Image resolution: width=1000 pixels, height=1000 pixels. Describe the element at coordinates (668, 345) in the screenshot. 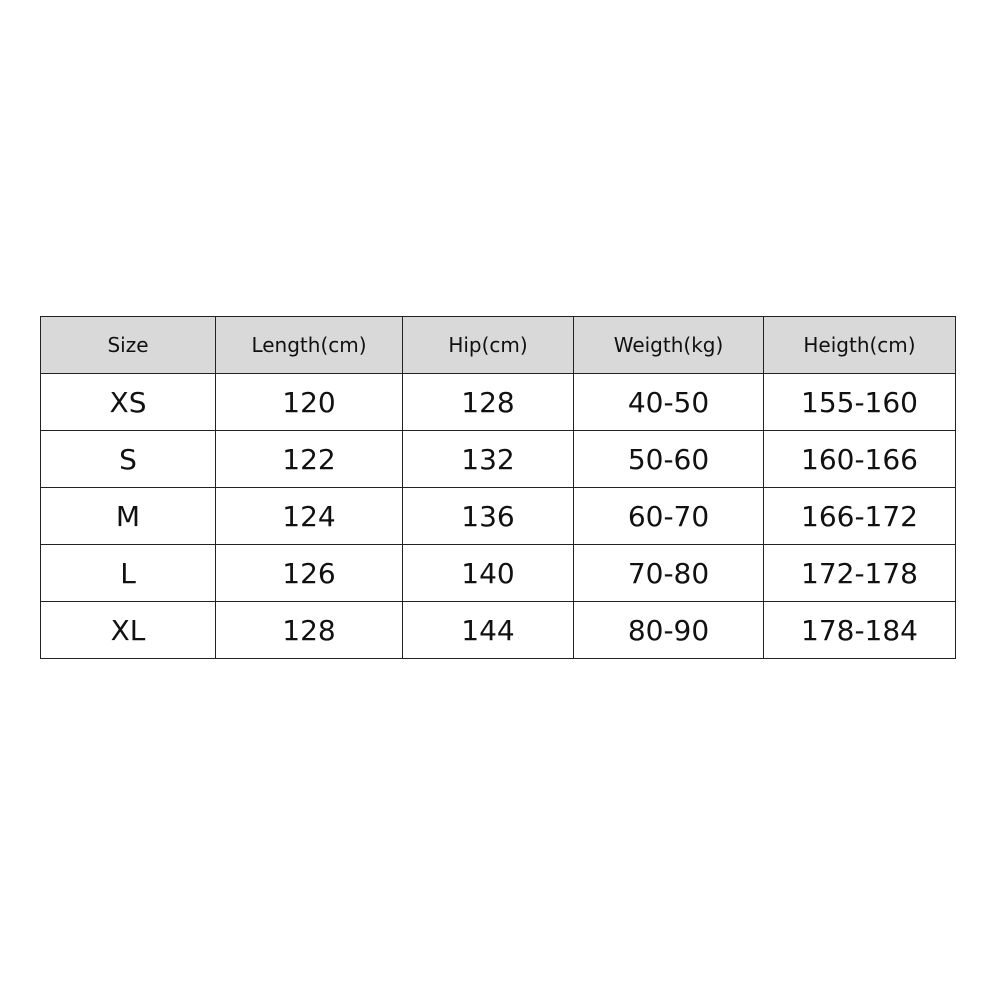

I see `header-cell: Weigth(kg)` at that location.